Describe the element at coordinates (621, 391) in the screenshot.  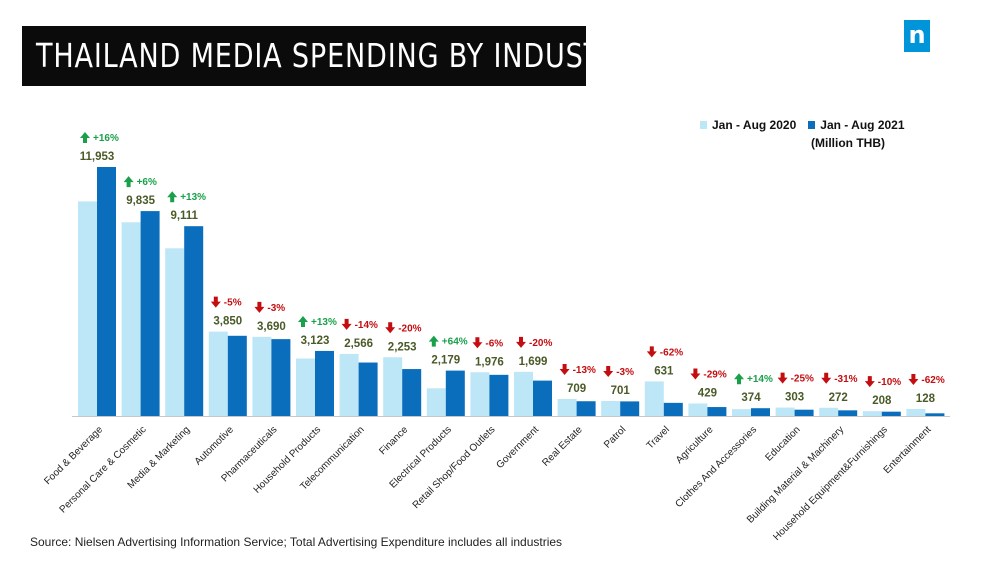
I see `value-label: 701` at that location.